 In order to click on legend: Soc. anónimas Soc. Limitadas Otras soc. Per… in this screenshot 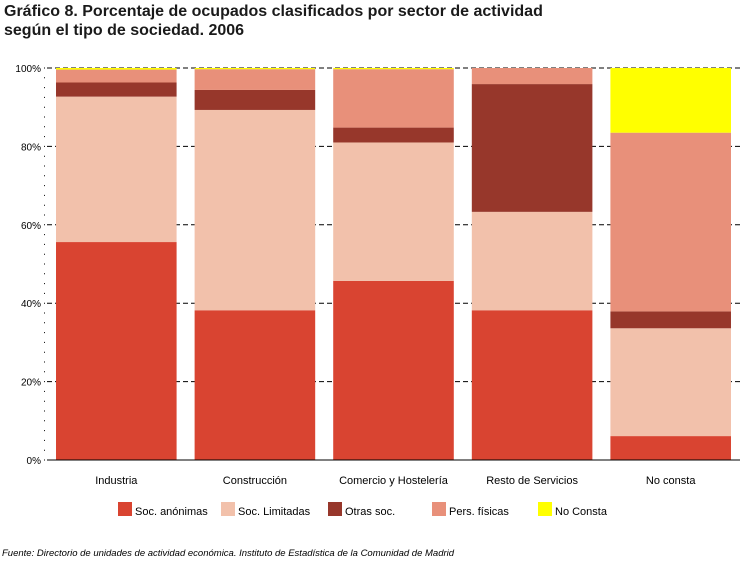, I will do `click(363, 510)`.